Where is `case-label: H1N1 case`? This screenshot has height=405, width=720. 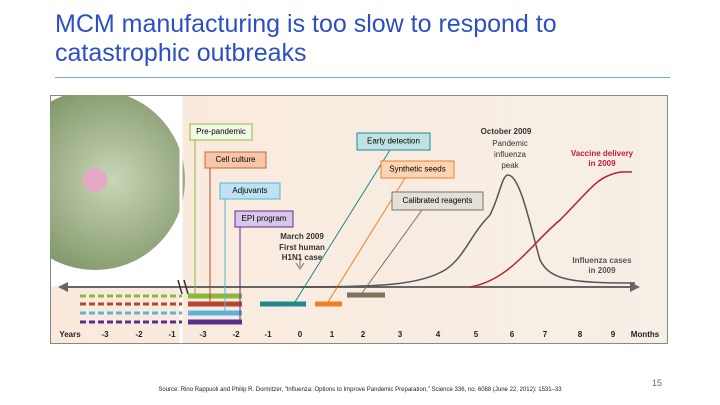
case-label: H1N1 case is located at coordinates (302, 257).